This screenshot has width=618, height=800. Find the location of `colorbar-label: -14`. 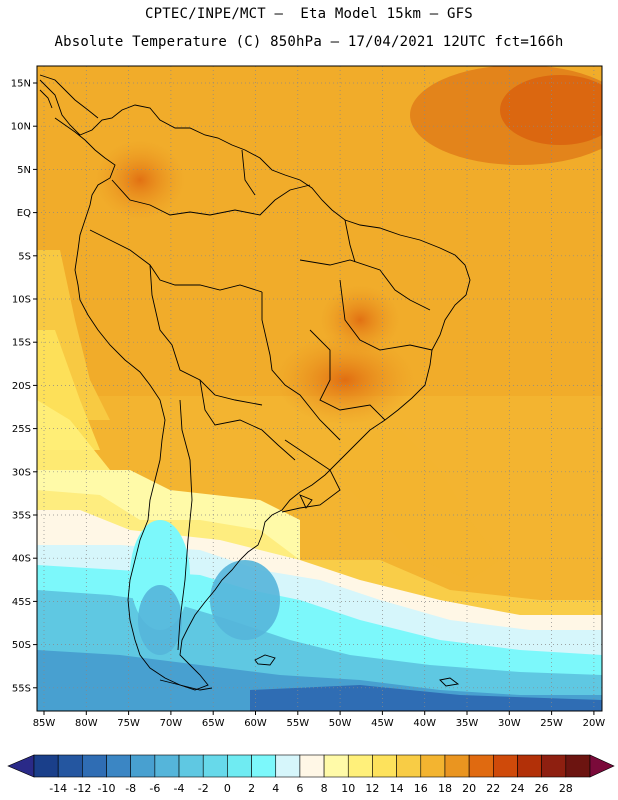

colorbar-label: -14 is located at coordinates (58, 788).